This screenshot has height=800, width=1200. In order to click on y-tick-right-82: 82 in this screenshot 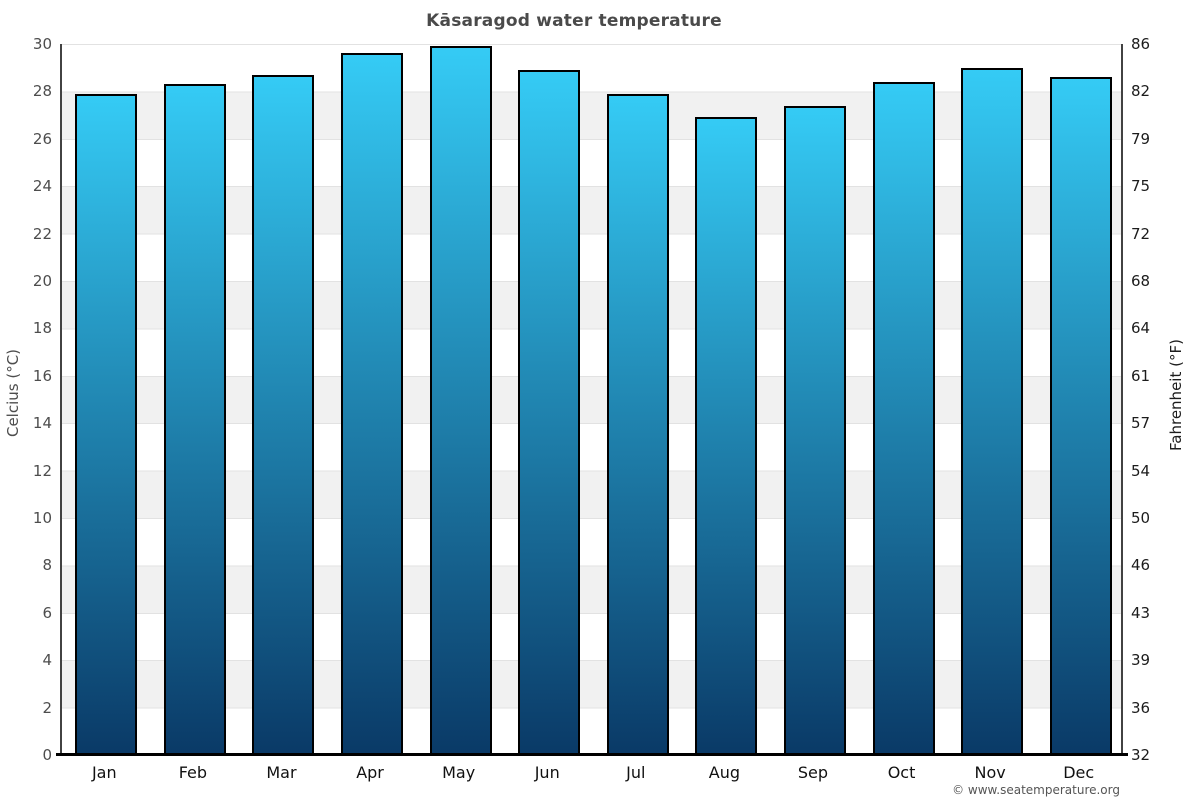, I will do `click(1141, 91)`.